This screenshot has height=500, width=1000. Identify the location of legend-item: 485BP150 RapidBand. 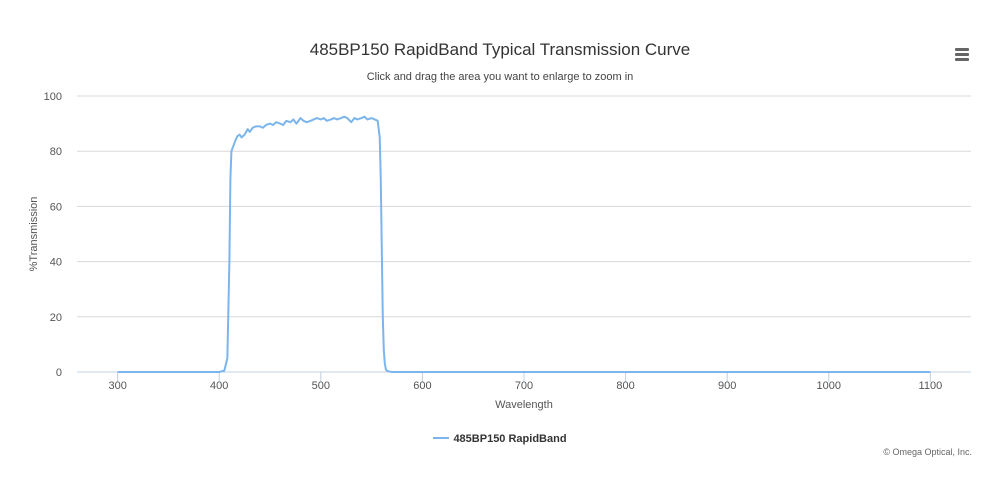
(500, 439).